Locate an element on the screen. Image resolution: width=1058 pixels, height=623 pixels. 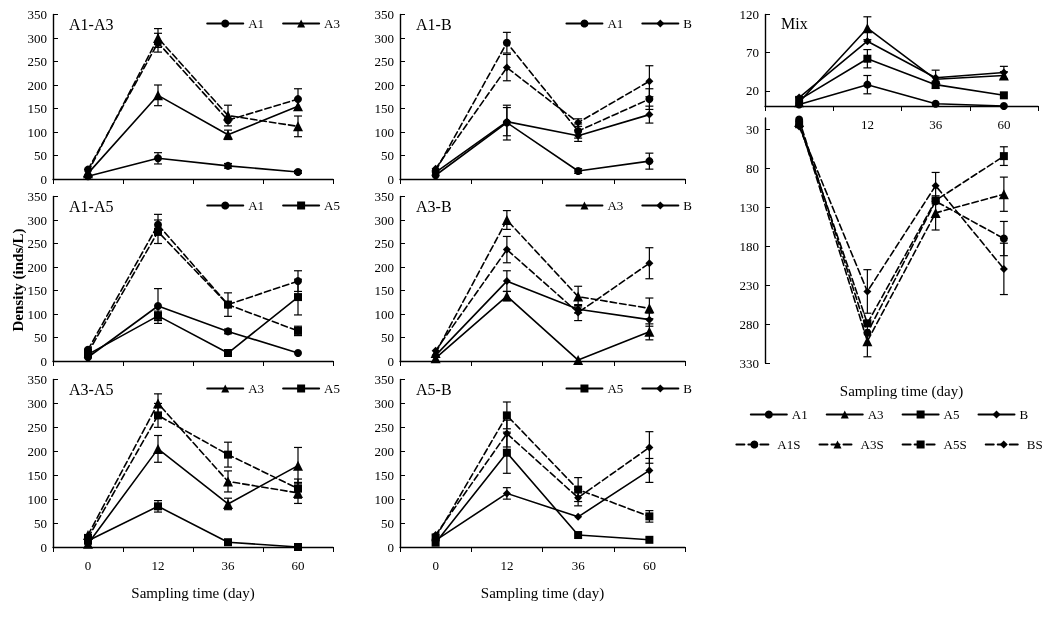
chart-title: A5-B is located at coordinates (434, 389).